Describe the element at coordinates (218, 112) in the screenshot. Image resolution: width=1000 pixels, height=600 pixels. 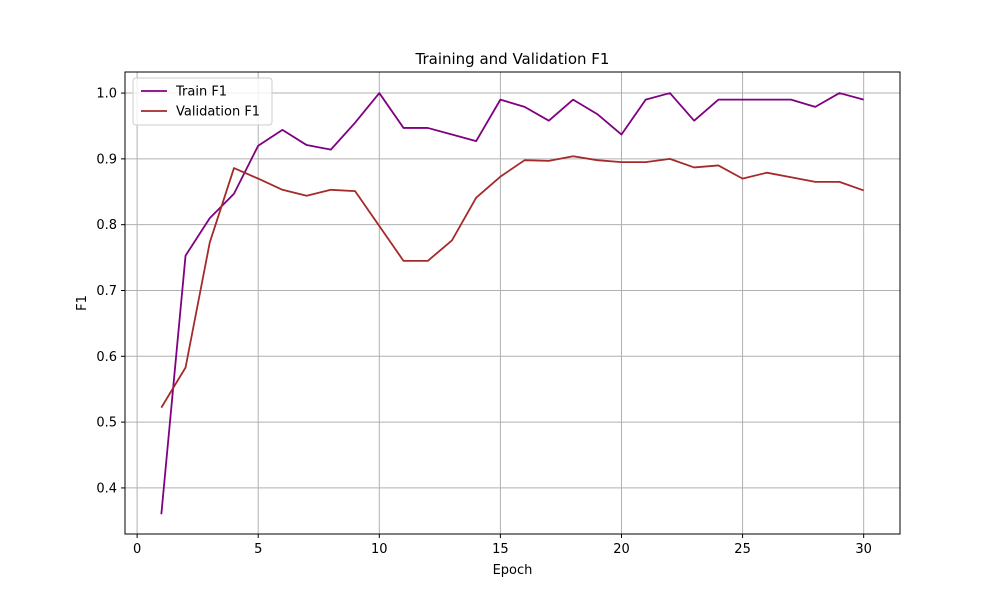
I see `legend-label-validation: Validation F1` at that location.